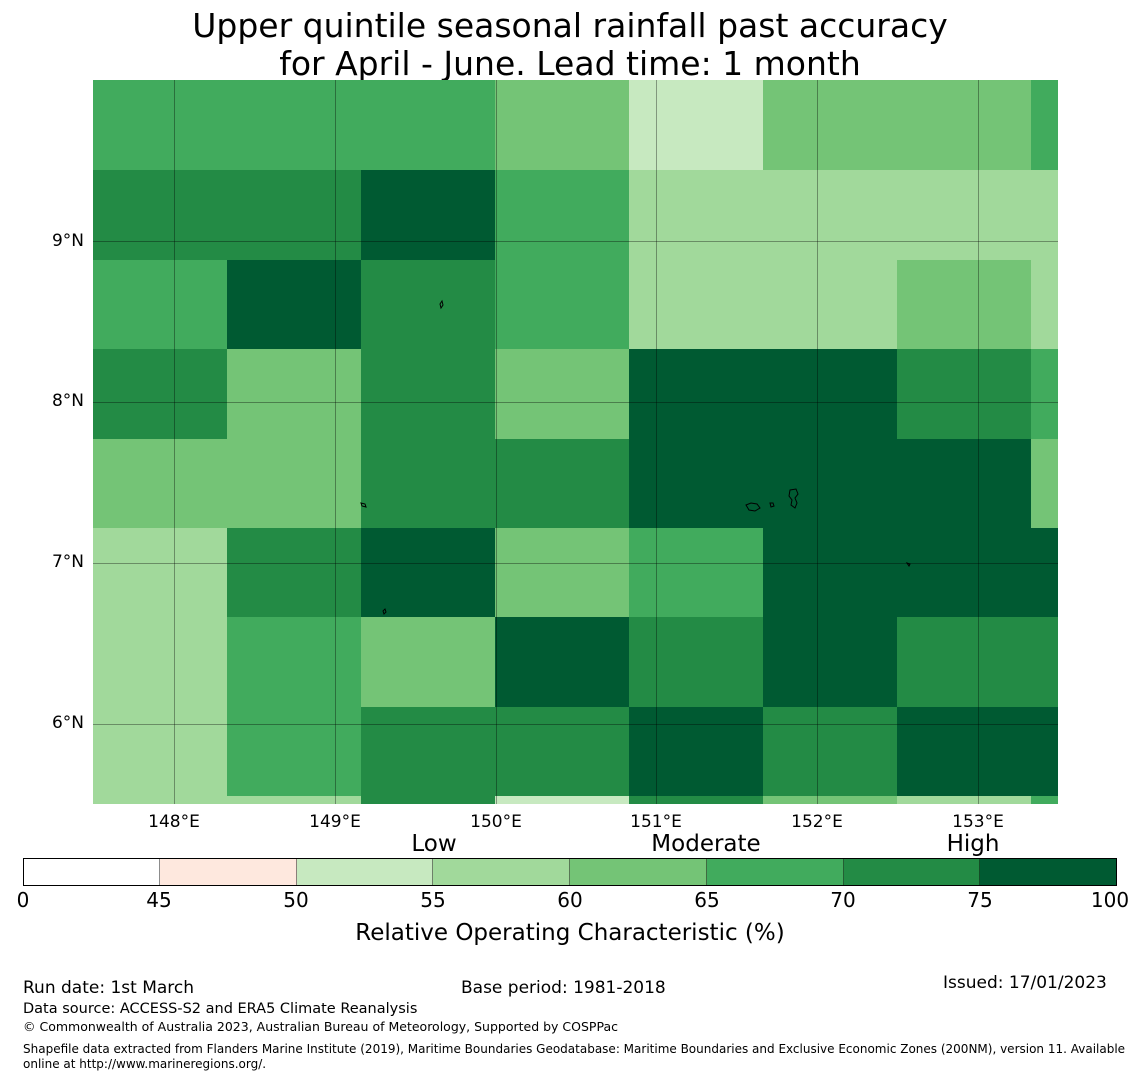 The height and width of the screenshot is (1080, 1140). I want to click on lat-label-7n: 7°N, so click(67, 562).